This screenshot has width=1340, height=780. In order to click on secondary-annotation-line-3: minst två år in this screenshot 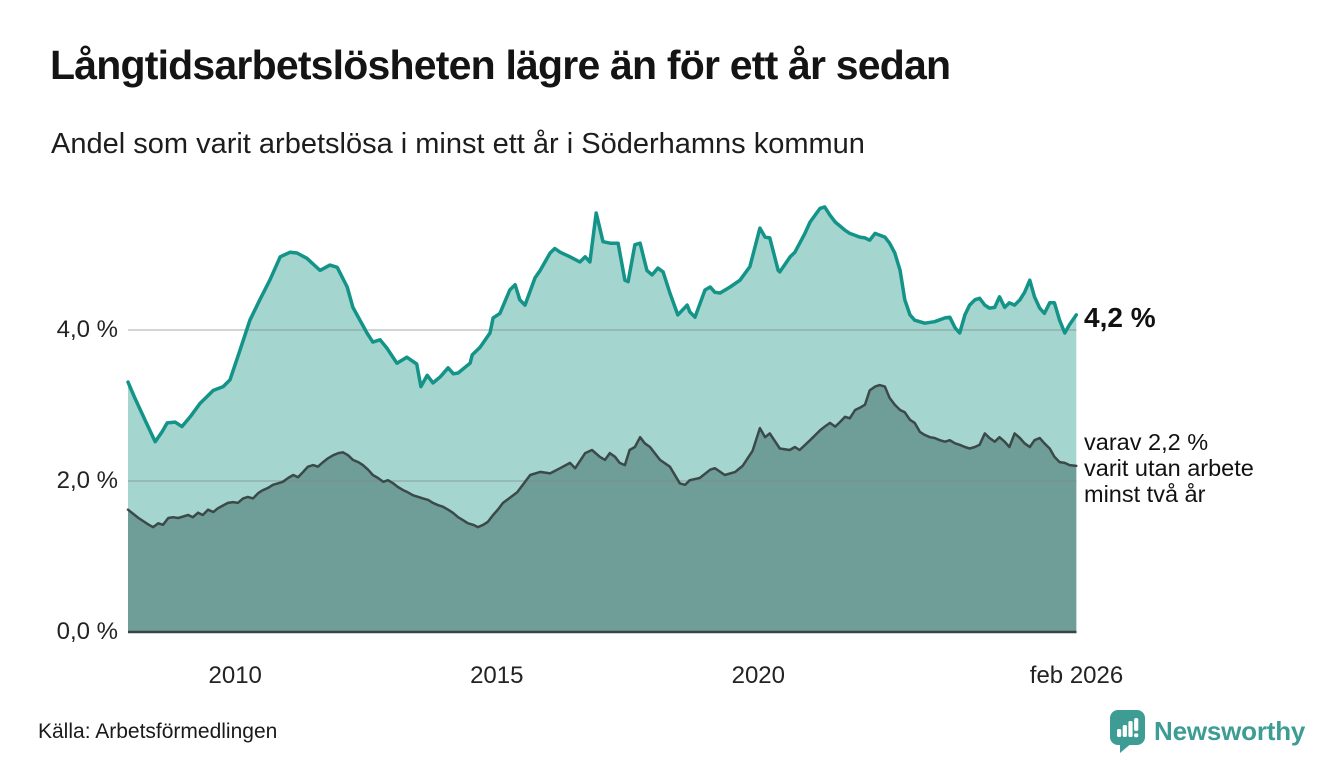, I will do `click(1145, 494)`.